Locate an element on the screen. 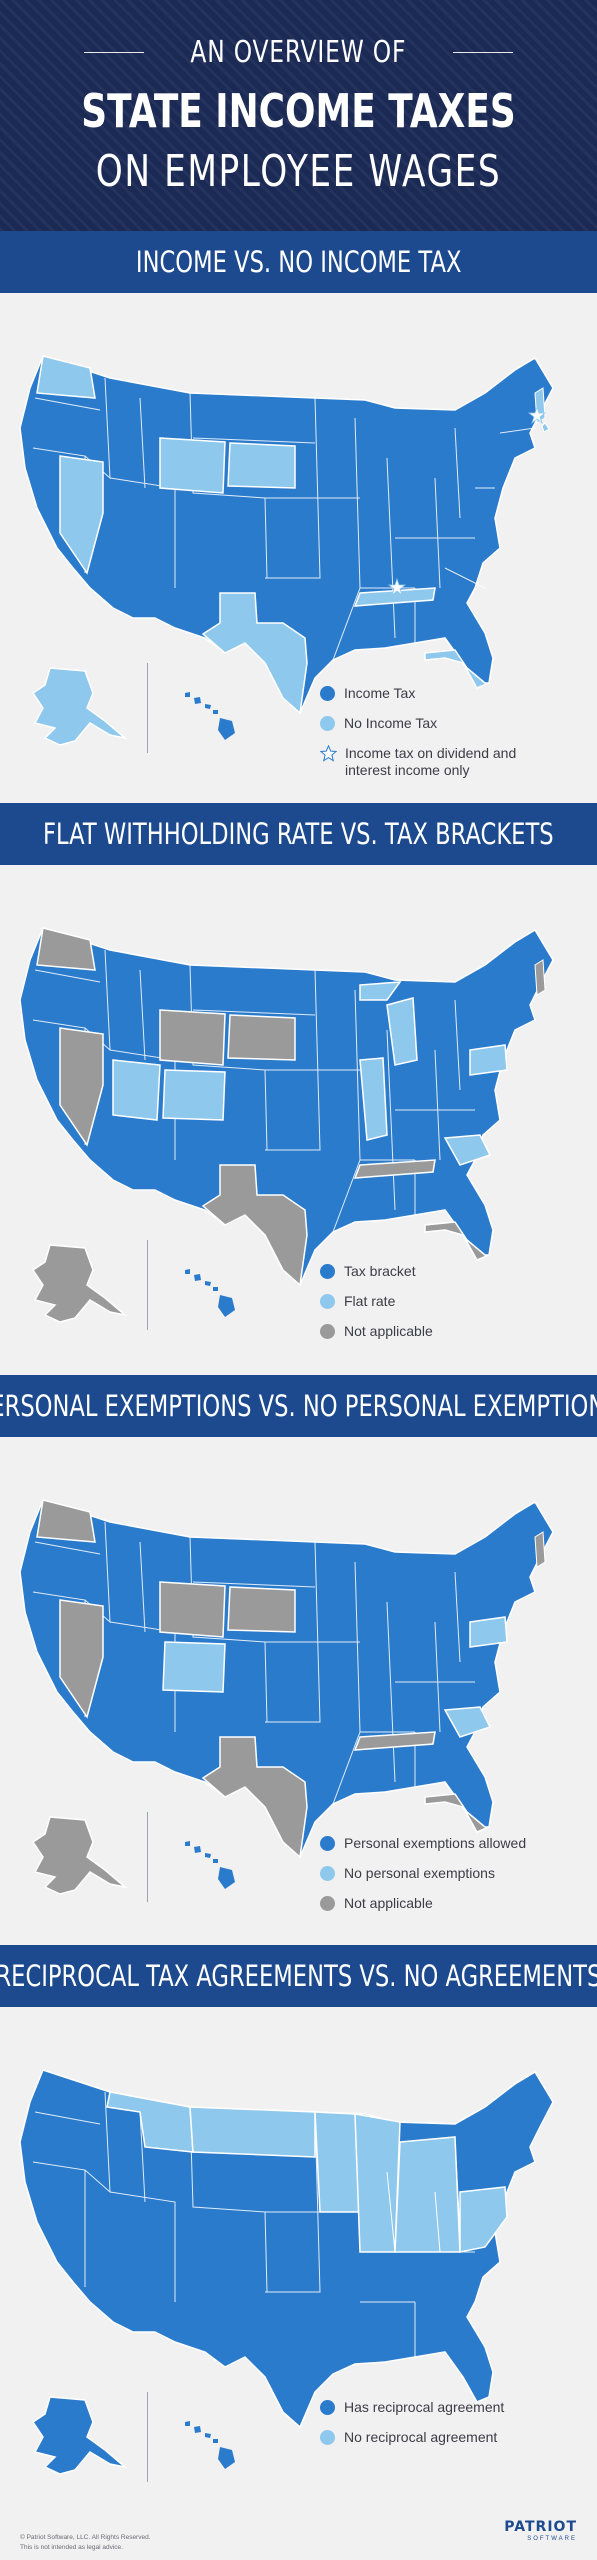 This screenshot has height=2560, width=597. star-icon is located at coordinates (328, 753).